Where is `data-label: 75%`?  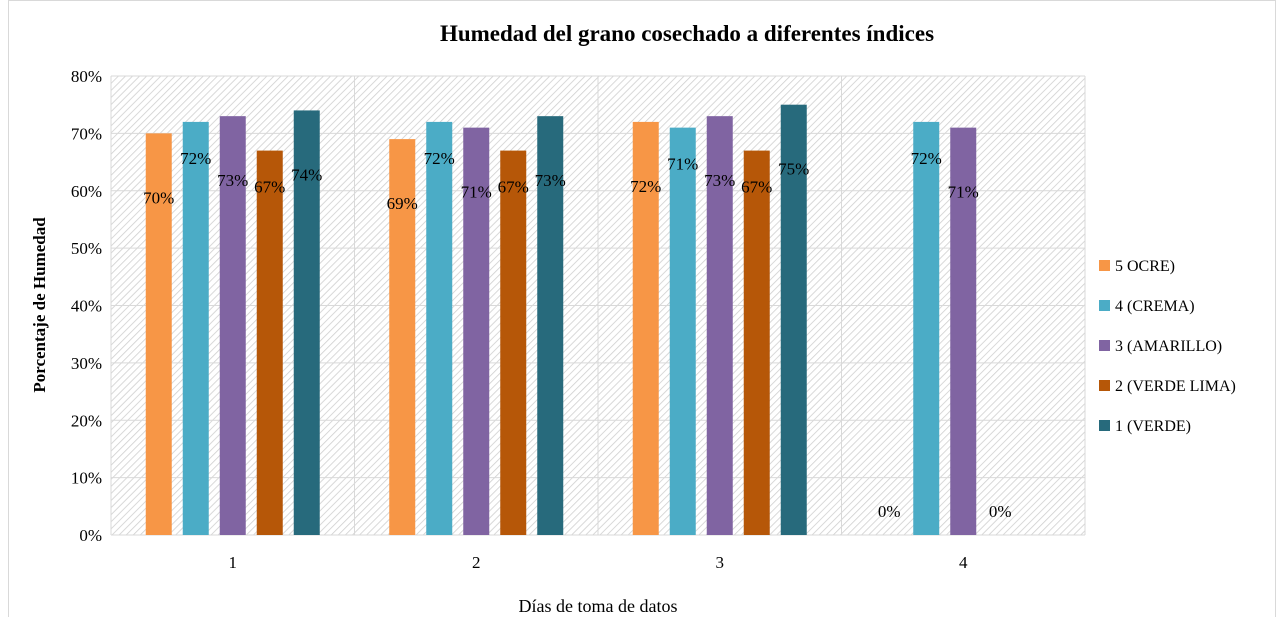 data-label: 75% is located at coordinates (793, 169).